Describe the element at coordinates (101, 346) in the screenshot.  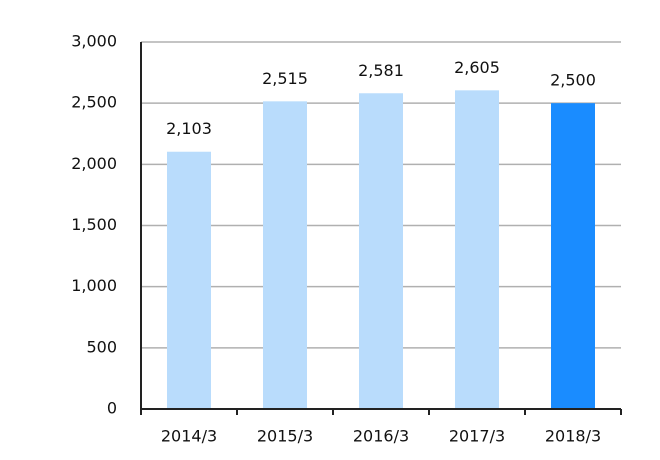
I see `y-tick-label: 500` at that location.